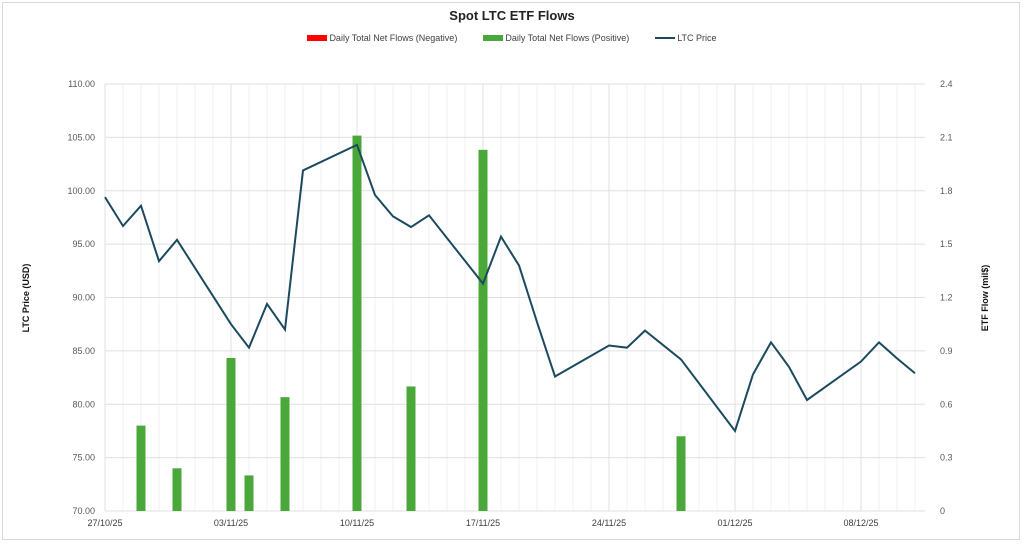 The width and height of the screenshot is (1024, 544). What do you see at coordinates (81, 191) in the screenshot?
I see `svg-text: 100.00` at bounding box center [81, 191].